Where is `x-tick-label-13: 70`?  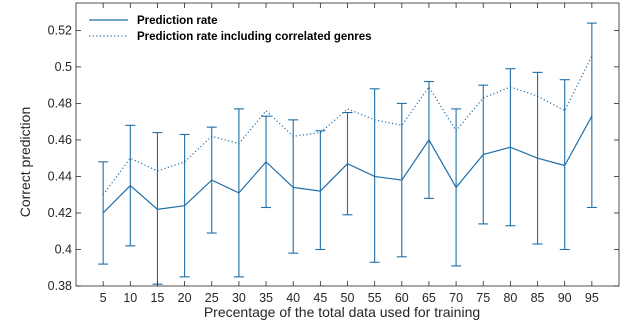 x-tick-label-13: 70 is located at coordinates (456, 298).